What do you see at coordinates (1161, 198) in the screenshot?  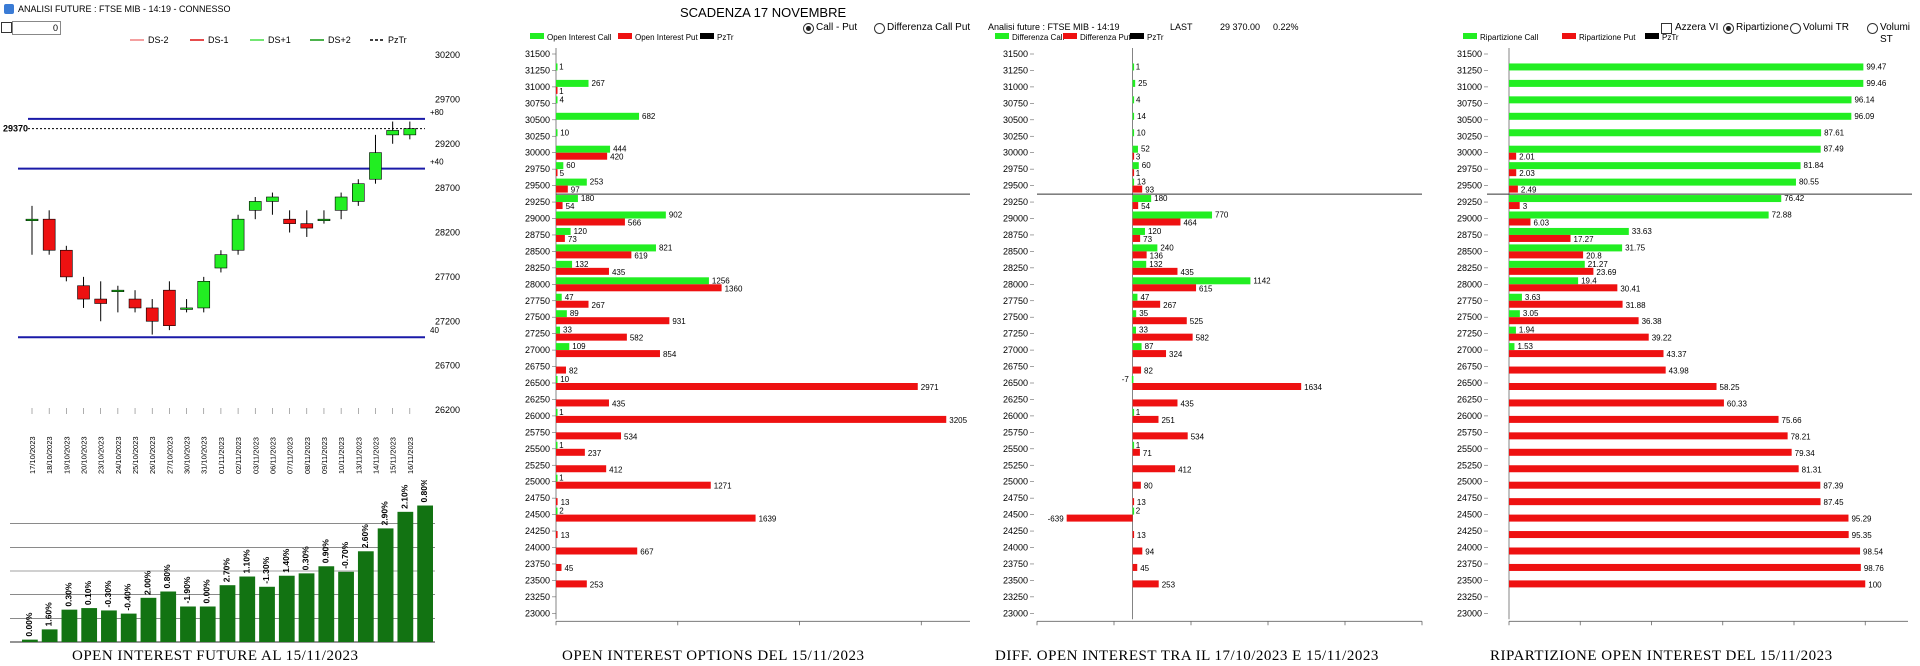 I see `call-bar-label: 180` at bounding box center [1161, 198].